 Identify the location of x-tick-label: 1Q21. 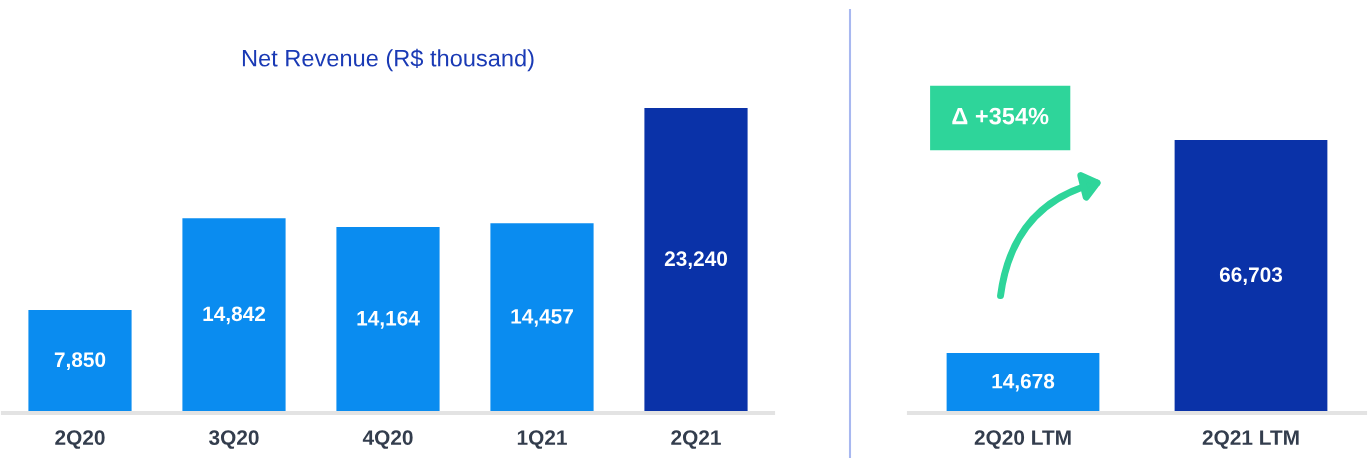
(542, 439).